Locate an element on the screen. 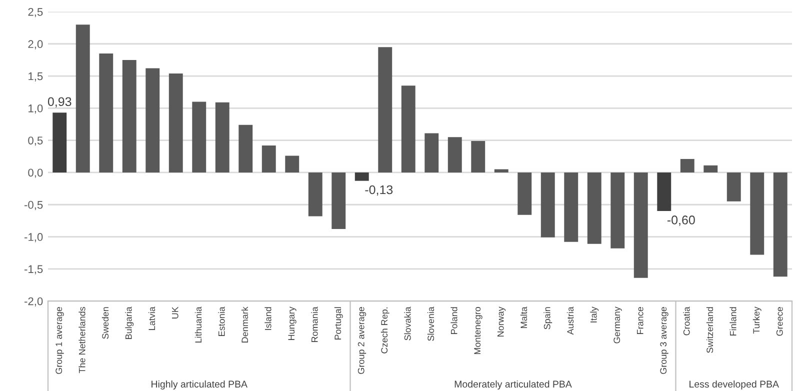 This screenshot has height=391, width=800. x-tick-label: Estonia is located at coordinates (221, 321).